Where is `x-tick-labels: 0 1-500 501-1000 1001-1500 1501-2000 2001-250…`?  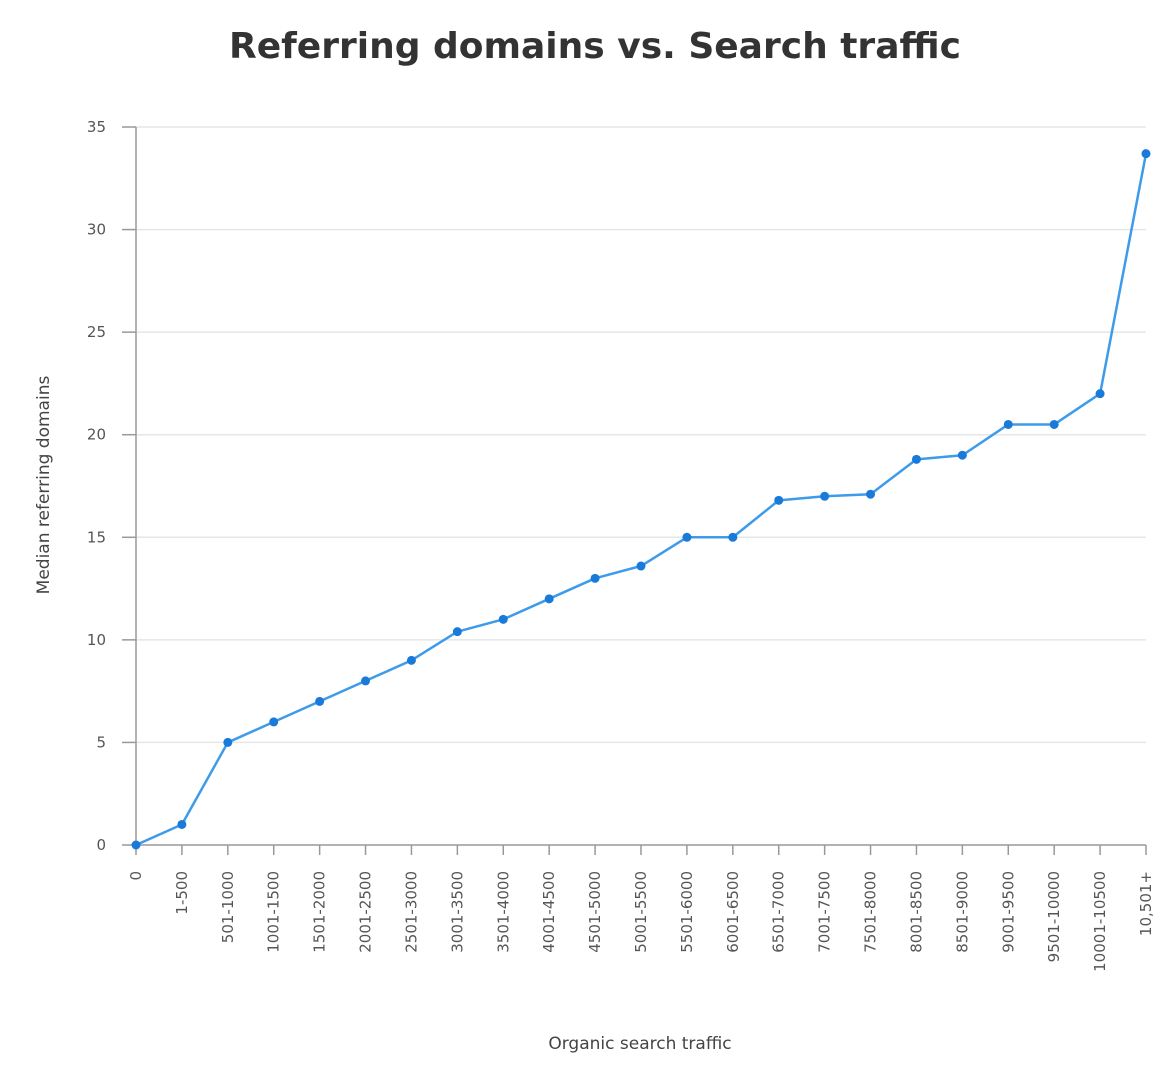
x-tick-labels: 0 1-500 501-1000 1001-1500 1501-2000 2001-250… is located at coordinates (641, 921).